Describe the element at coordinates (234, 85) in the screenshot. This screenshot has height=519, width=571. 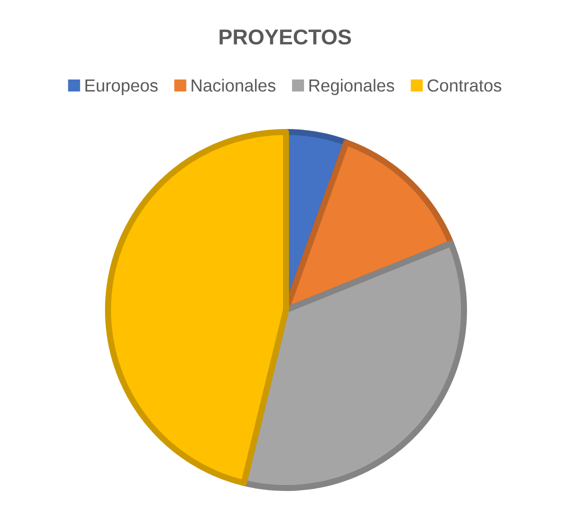
I see `legend-label: Nacionales` at that location.